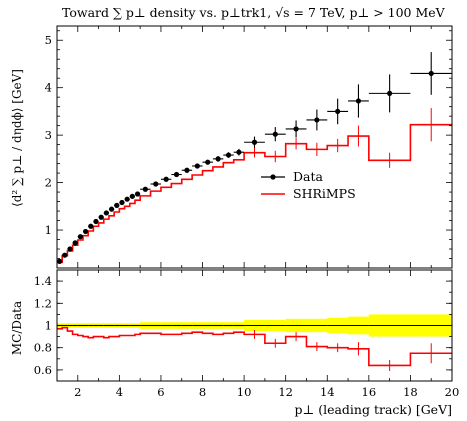 The height and width of the screenshot is (421, 467). What do you see at coordinates (308, 176) in the screenshot?
I see `legend-data-label: Data` at bounding box center [308, 176].